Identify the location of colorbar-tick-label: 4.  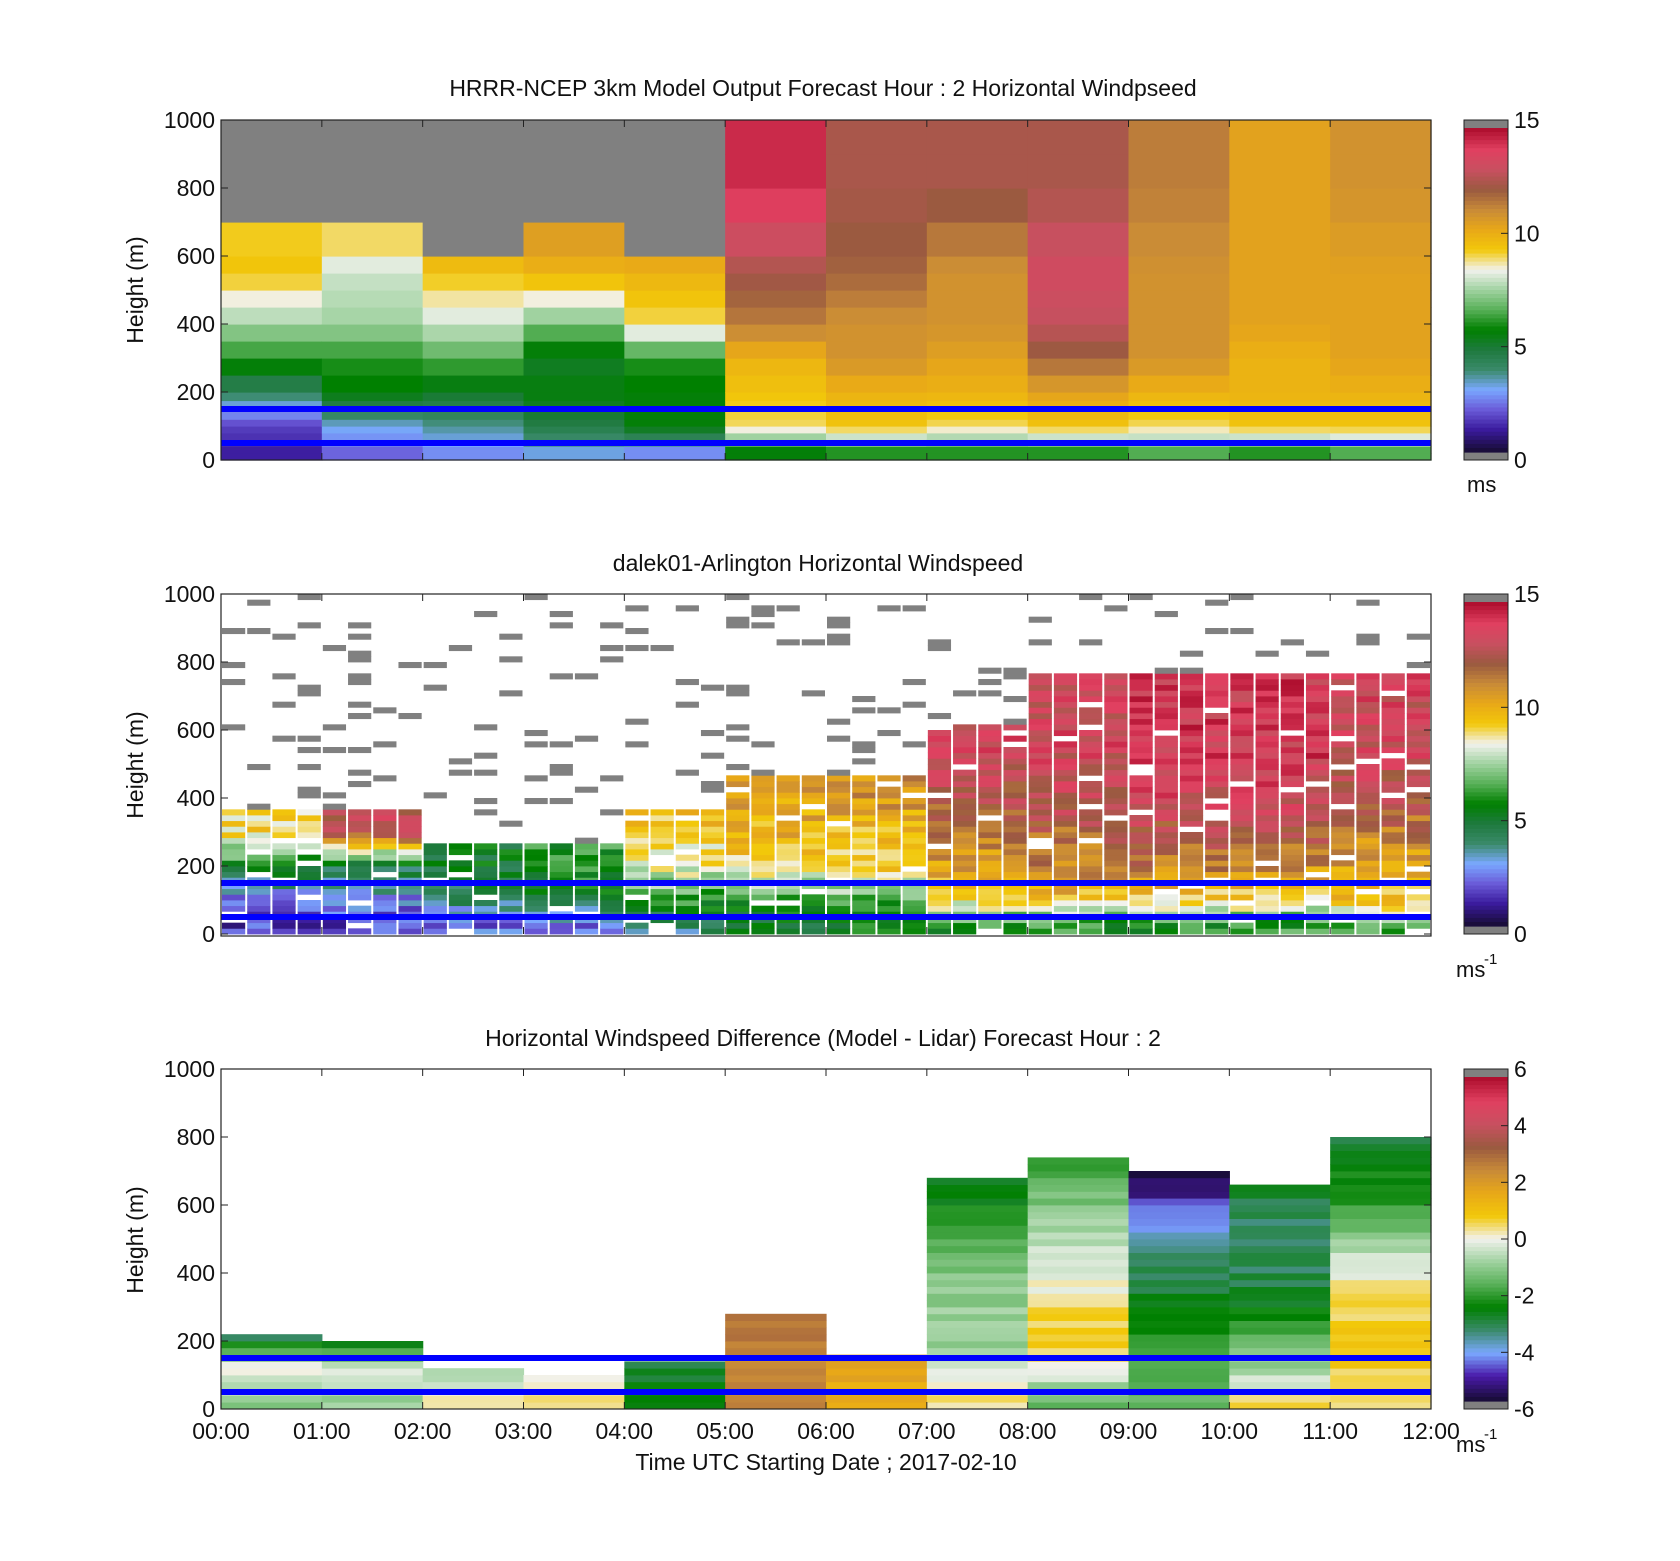
(1520, 1126).